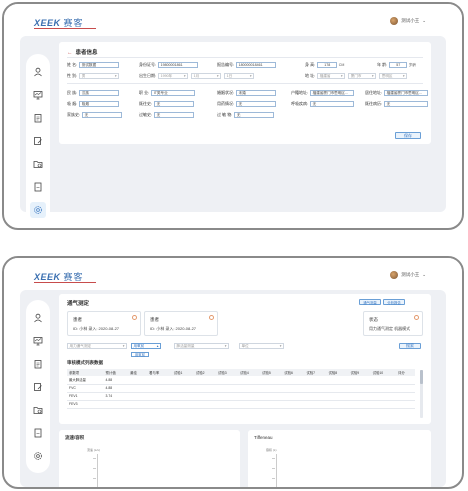 This screenshot has height=491, width=468. I want to click on past-history-field: 既往史: 无, so click(167, 104).